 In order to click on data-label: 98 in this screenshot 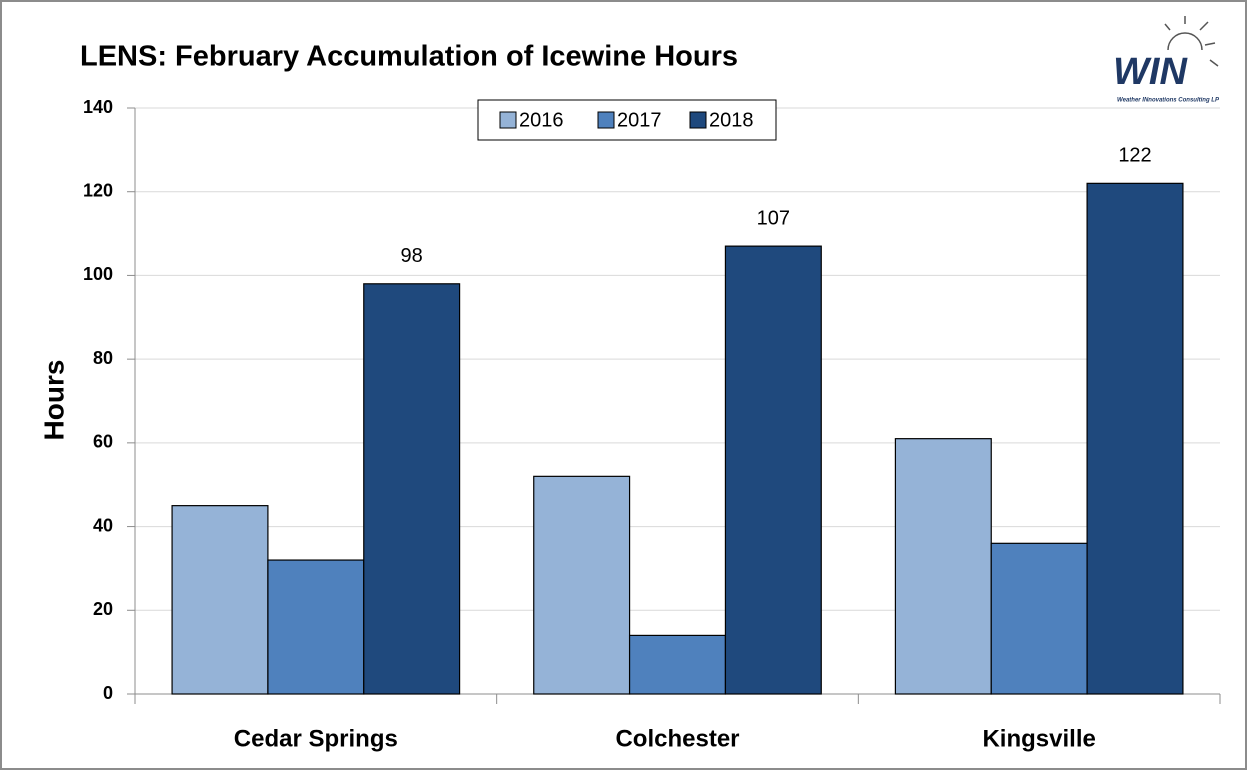, I will do `click(412, 256)`.